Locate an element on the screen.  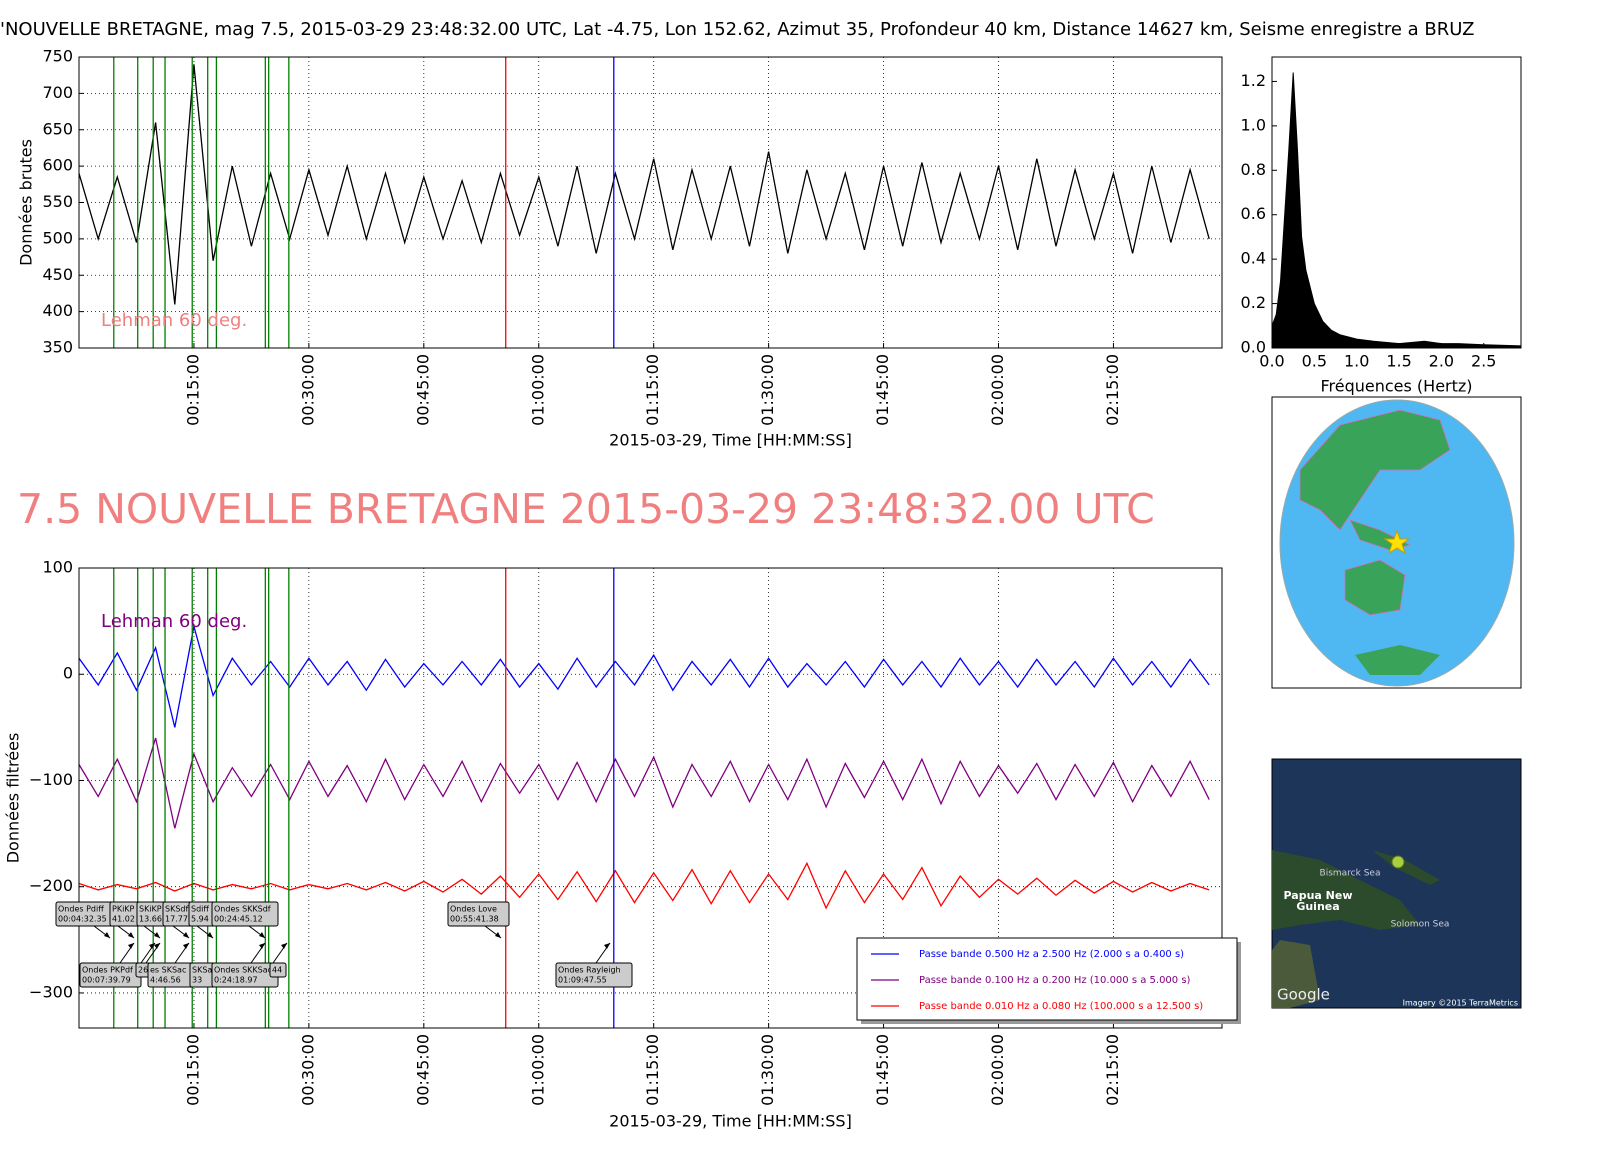
phase-label: 0:24:18.97 is located at coordinates (236, 980).